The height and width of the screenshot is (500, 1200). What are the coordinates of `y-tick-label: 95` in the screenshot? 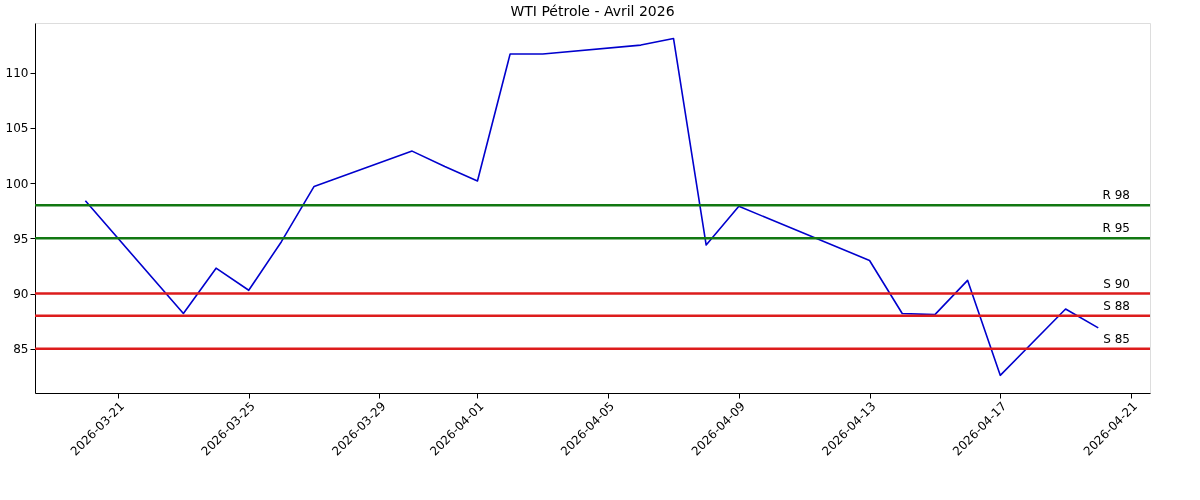 It's located at (21, 238).